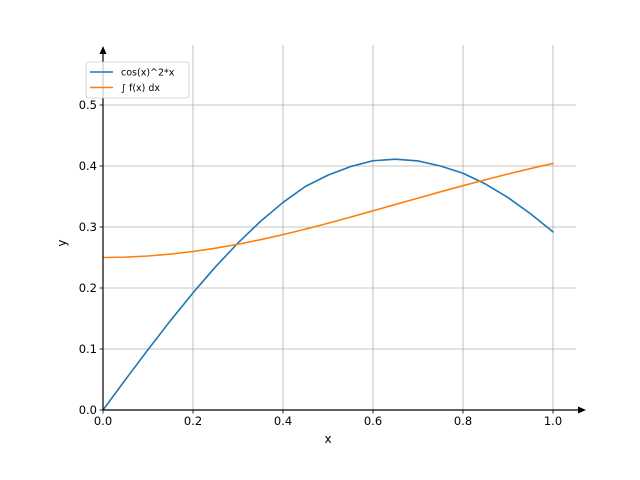 This screenshot has width=640, height=480. I want to click on x-tick-label-0: 0.0, so click(103, 421).